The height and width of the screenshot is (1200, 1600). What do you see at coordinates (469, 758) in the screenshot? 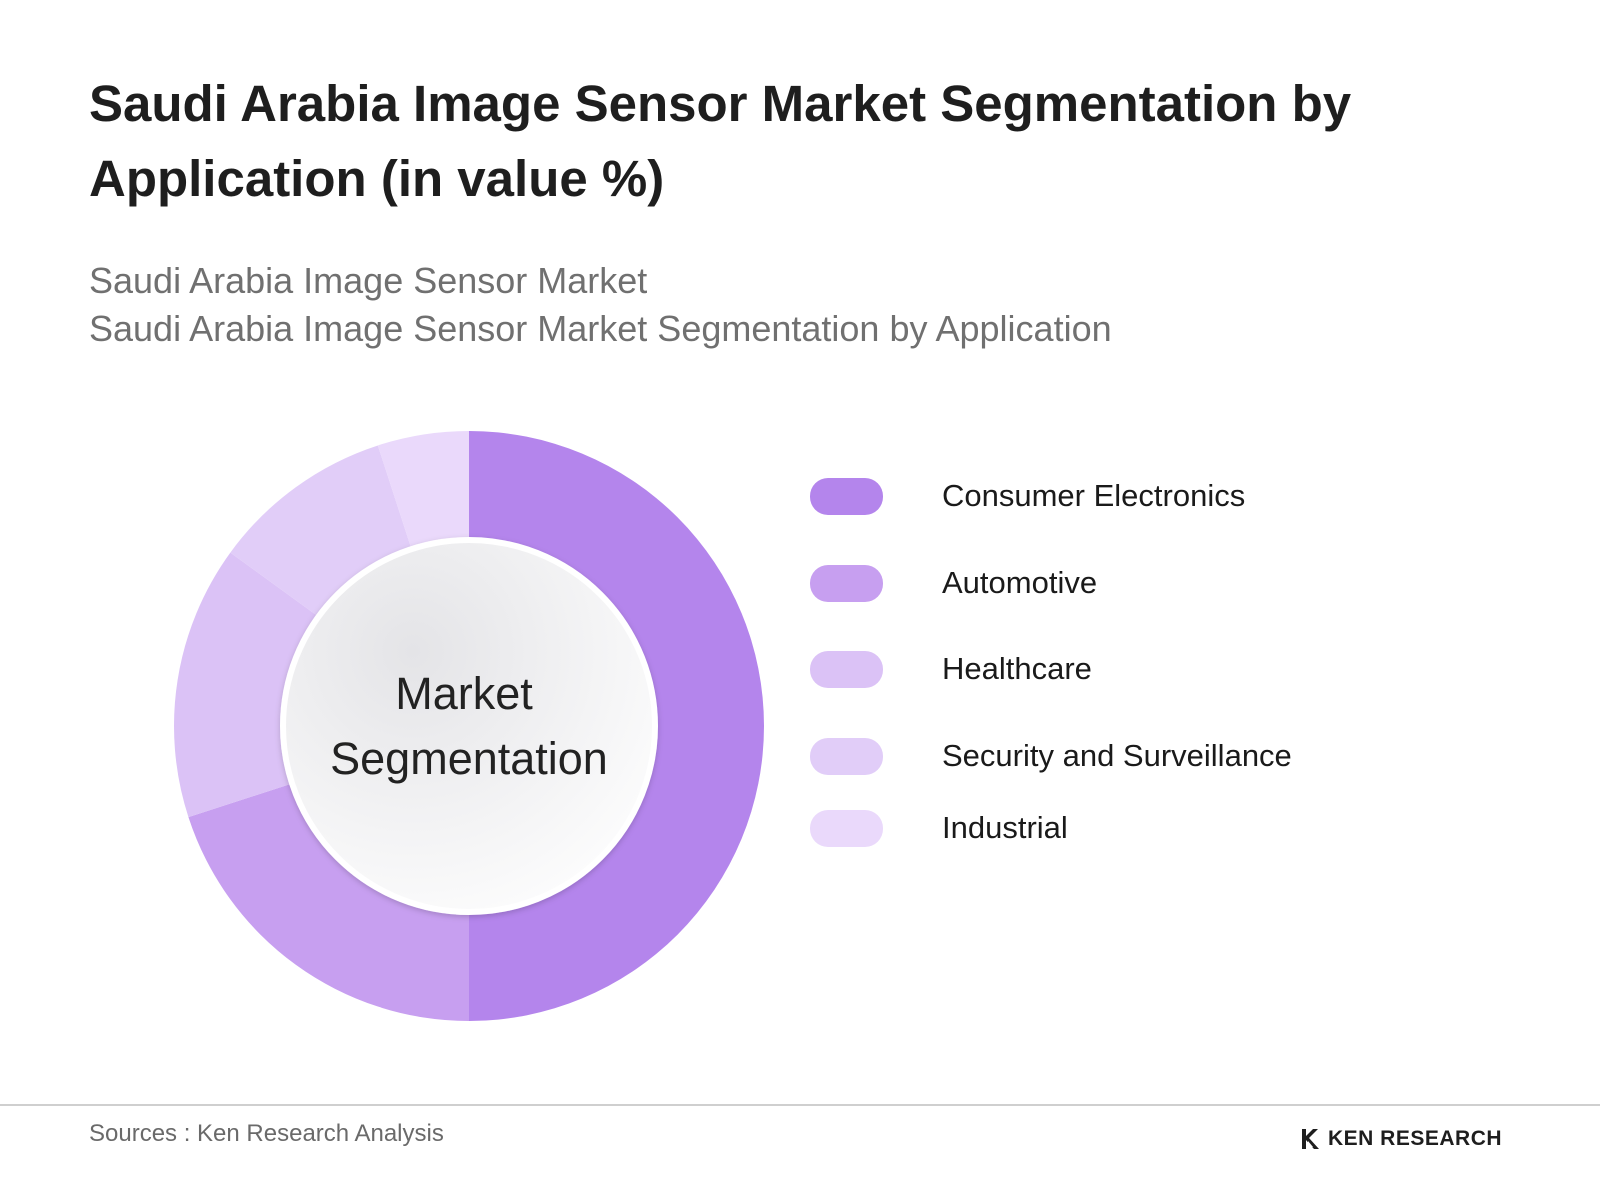
I see `center-label-line2: Segmentation` at bounding box center [469, 758].